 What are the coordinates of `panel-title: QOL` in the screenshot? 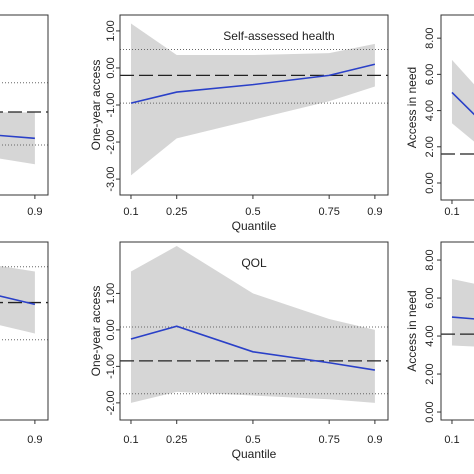 It's located at (254, 263).